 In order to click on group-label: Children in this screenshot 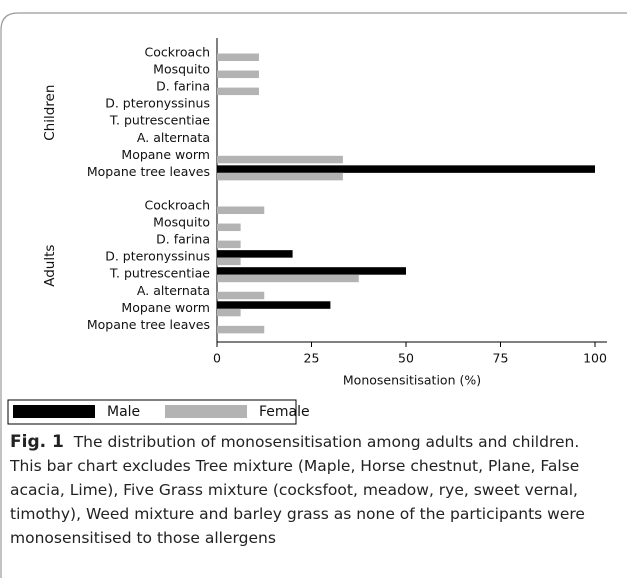, I will do `click(50, 113)`.